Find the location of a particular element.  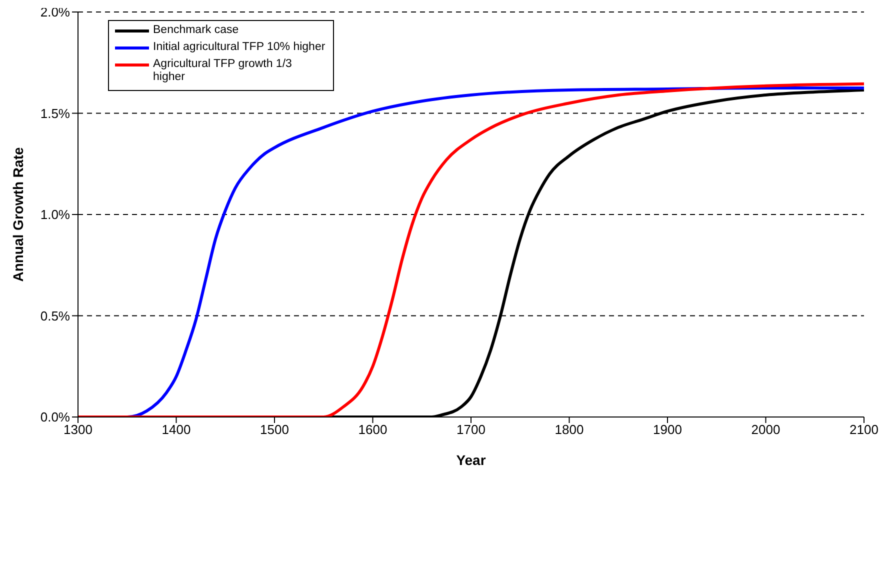

x-tick-label: 1700 is located at coordinates (471, 430).